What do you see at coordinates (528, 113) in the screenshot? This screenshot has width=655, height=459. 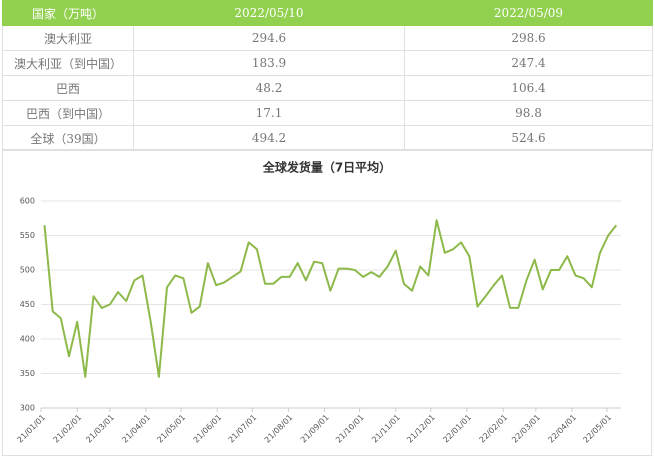 I see `table-cell: 98.8` at bounding box center [528, 113].